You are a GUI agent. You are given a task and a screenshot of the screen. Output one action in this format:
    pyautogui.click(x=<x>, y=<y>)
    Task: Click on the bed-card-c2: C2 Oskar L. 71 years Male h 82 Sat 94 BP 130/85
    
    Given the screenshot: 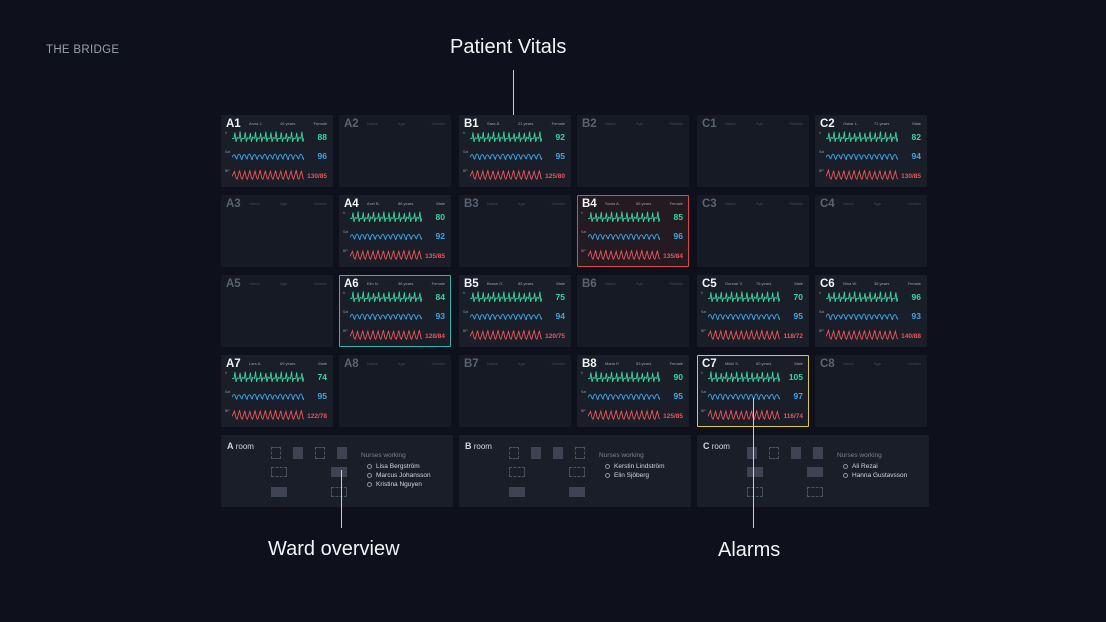 What is the action you would take?
    pyautogui.click(x=871, y=151)
    